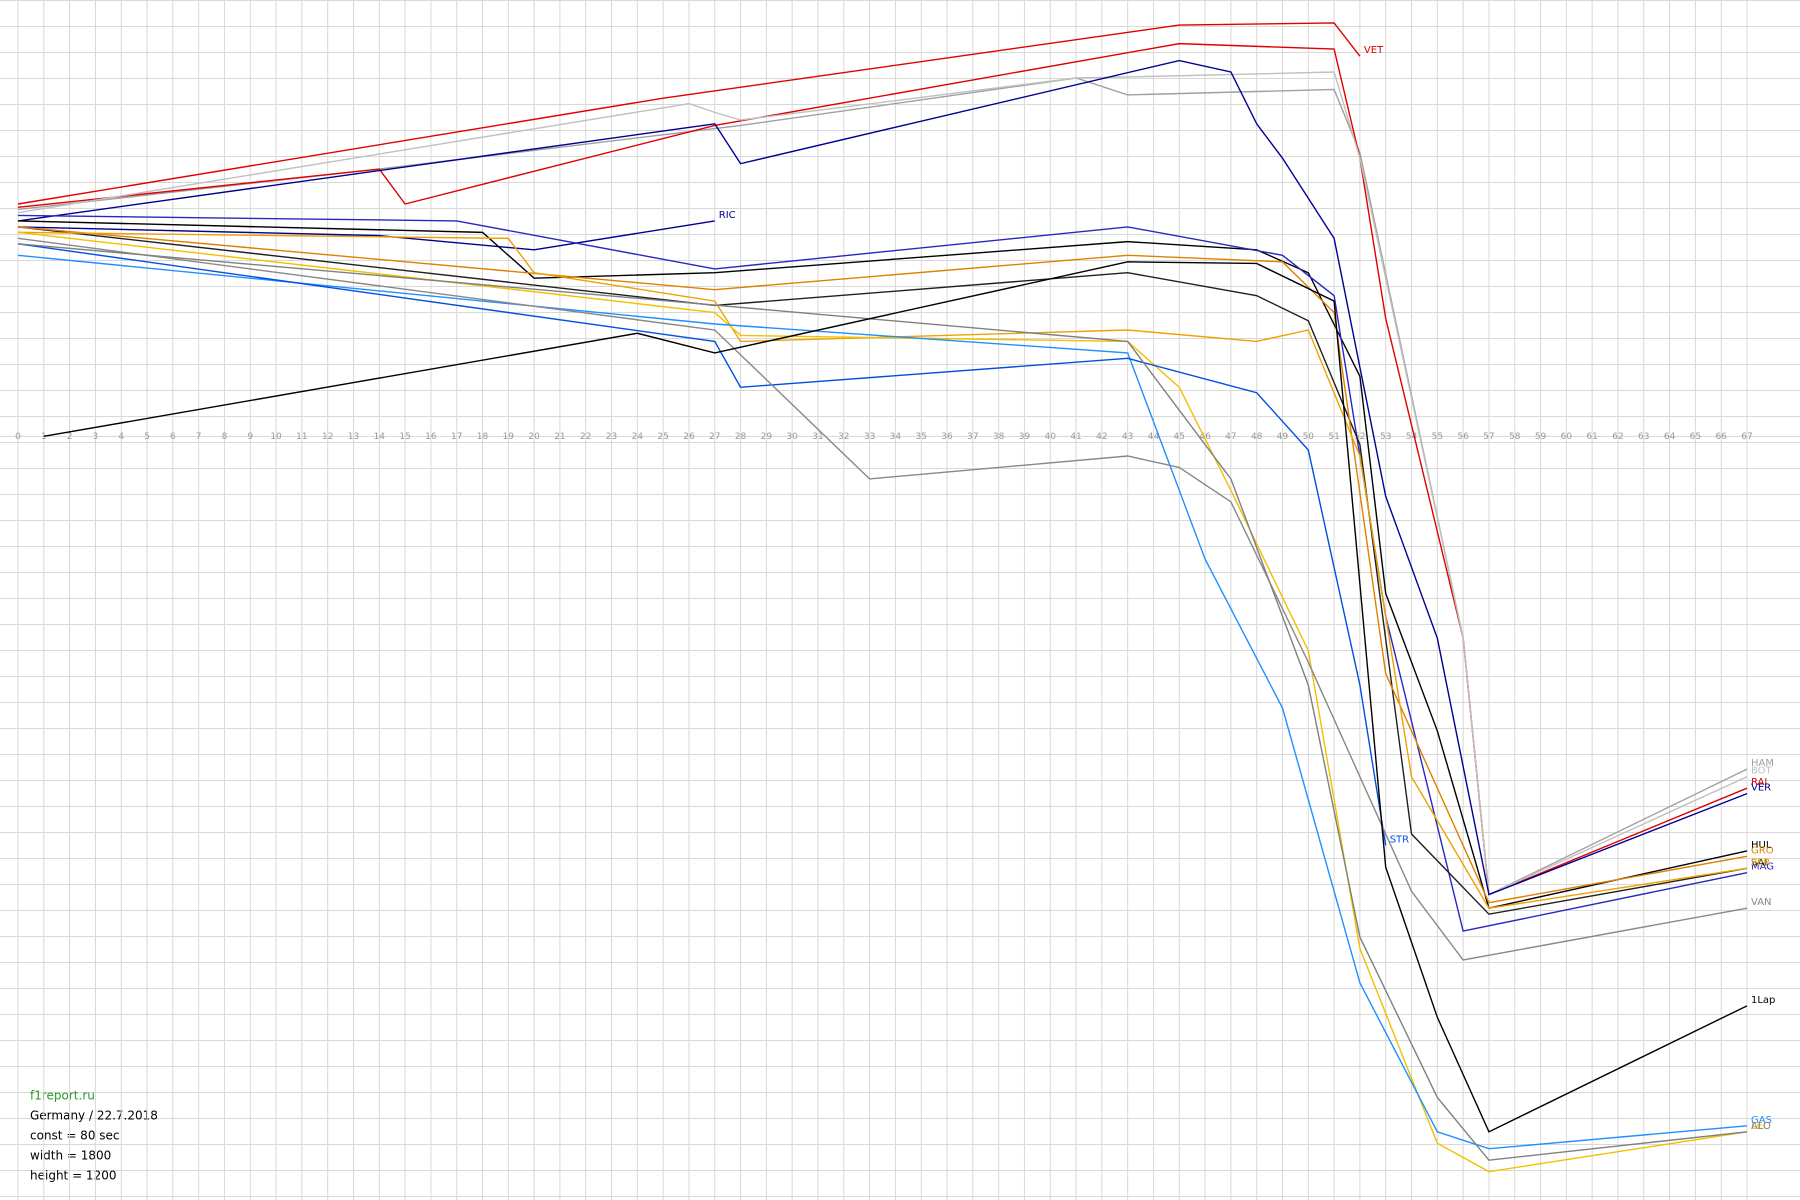  I want to click on series-label: MAG, so click(1762, 867).